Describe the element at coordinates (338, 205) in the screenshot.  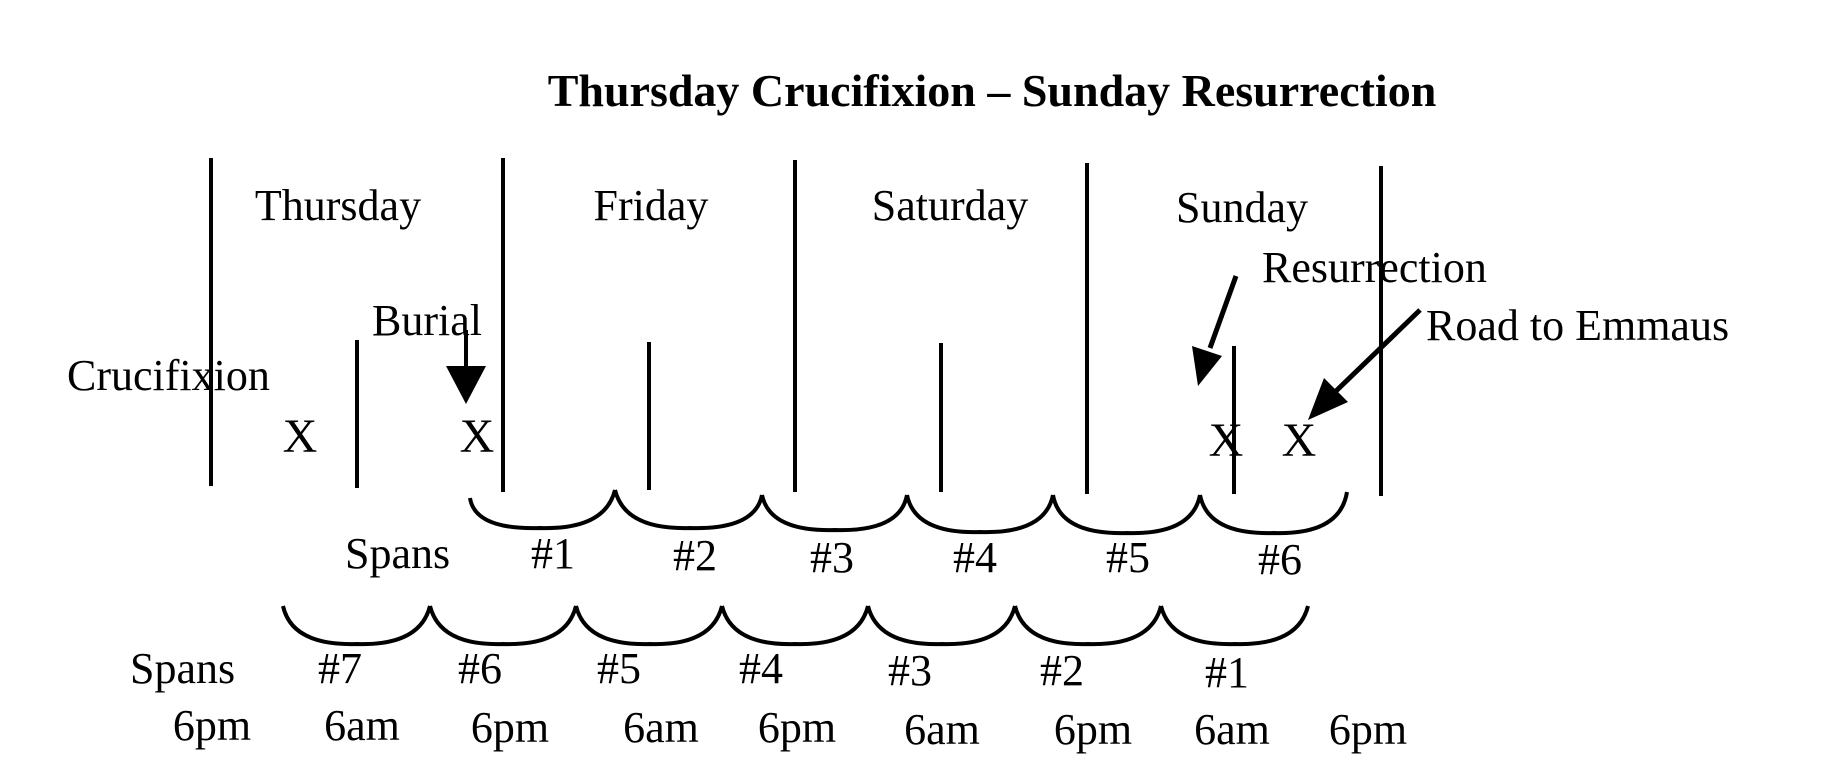
I see `day-label-thursday: Thursday` at that location.